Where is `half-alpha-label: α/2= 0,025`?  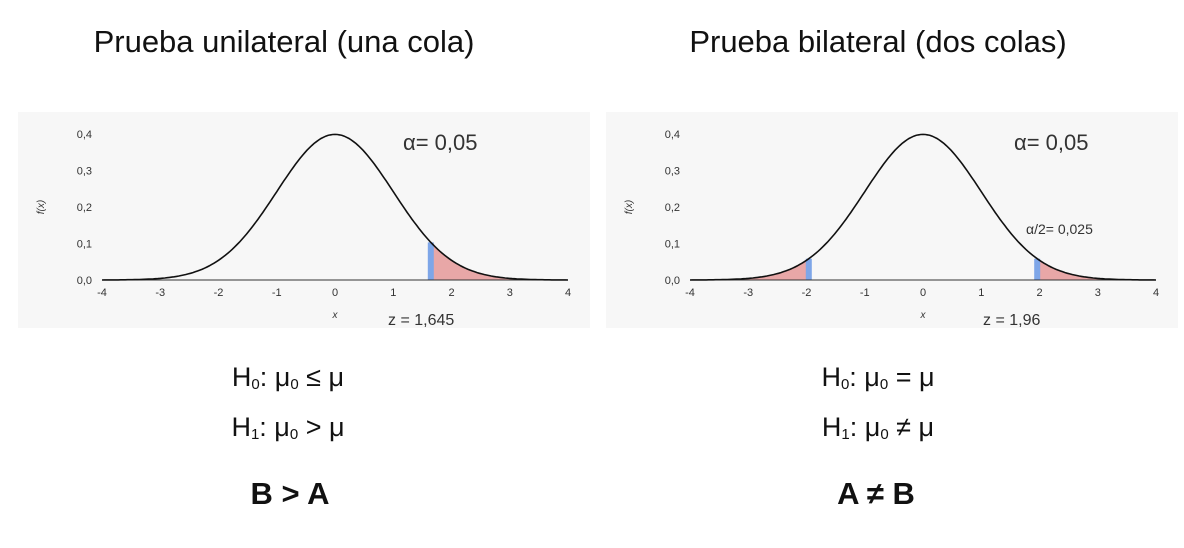 half-alpha-label: α/2= 0,025 is located at coordinates (1059, 229).